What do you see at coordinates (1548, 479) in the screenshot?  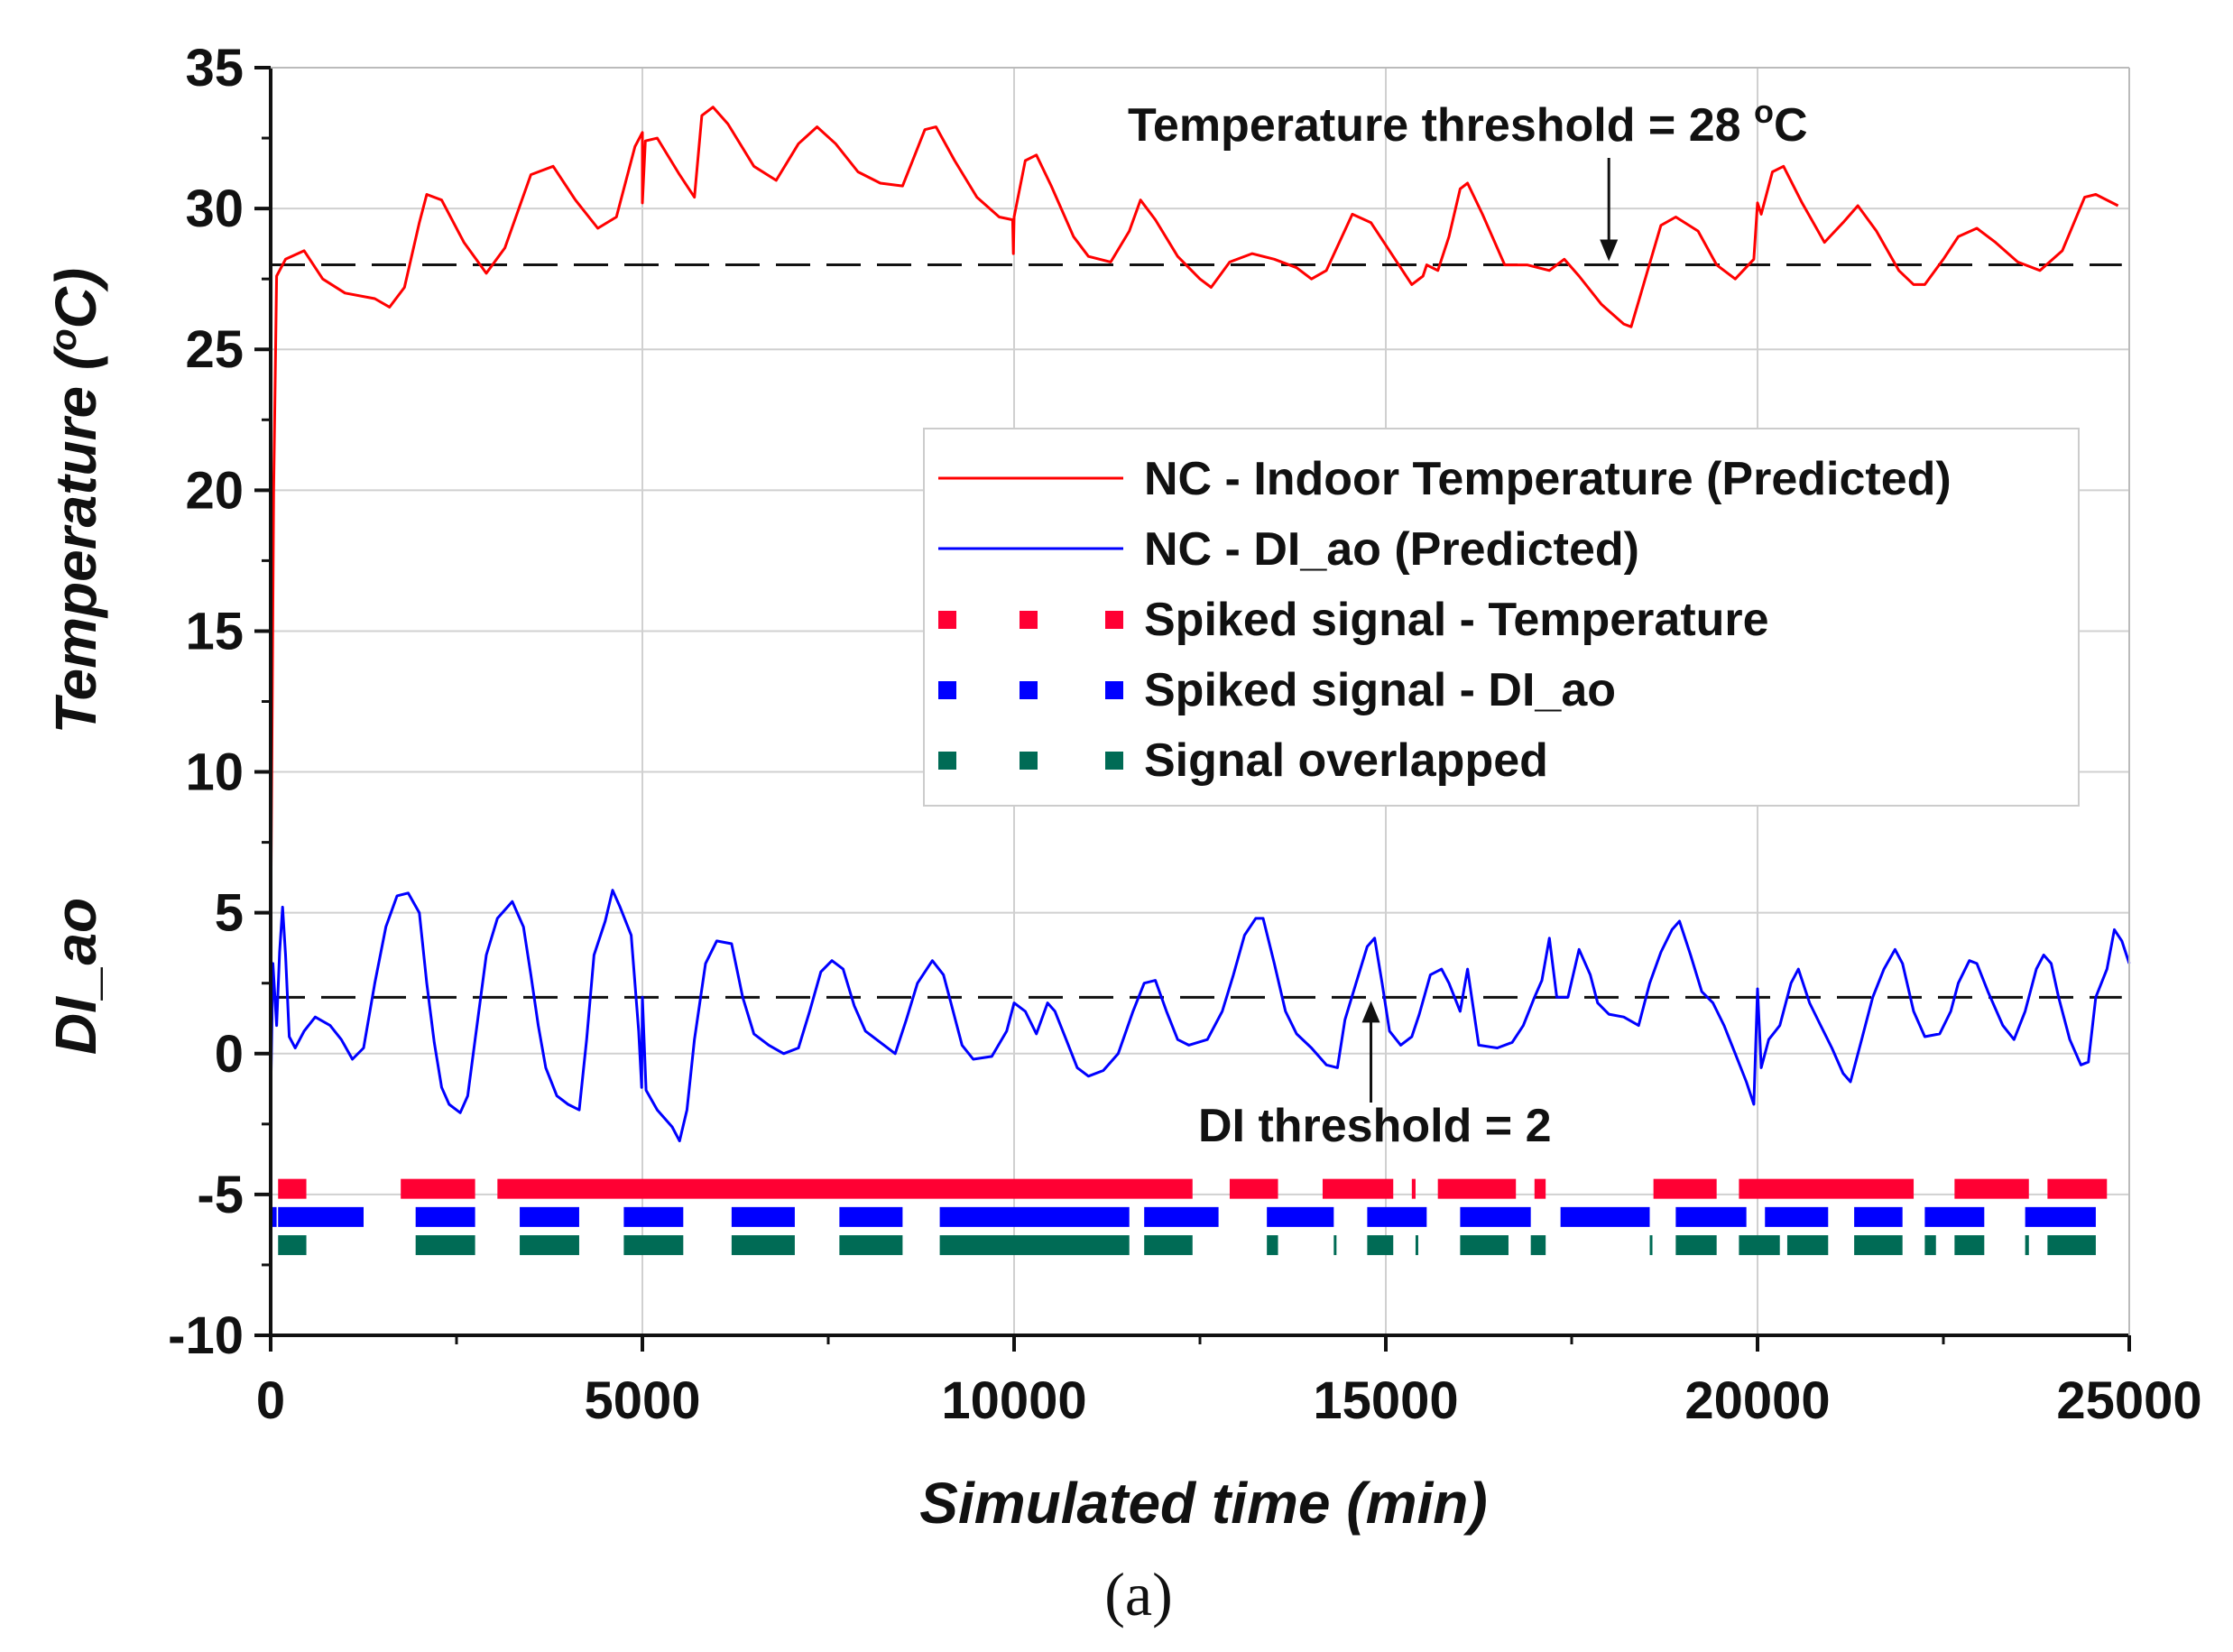 I see `legend-label-temperature: NC - Indoor Temperature (Predicted)` at bounding box center [1548, 479].